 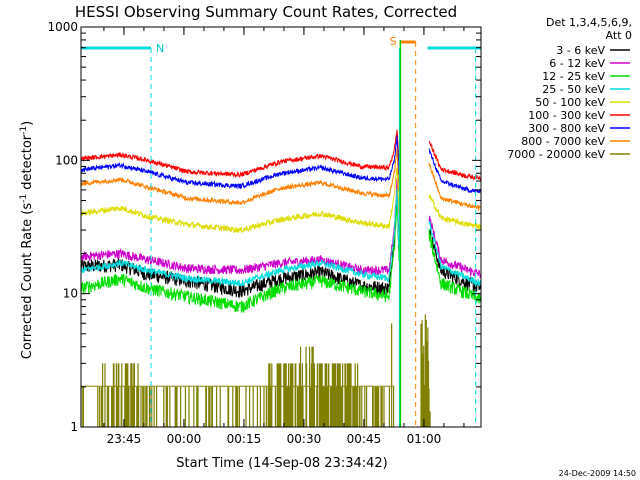 What do you see at coordinates (577, 63) in the screenshot?
I see `legend-entry-label: 6 - 12 keV` at bounding box center [577, 63].